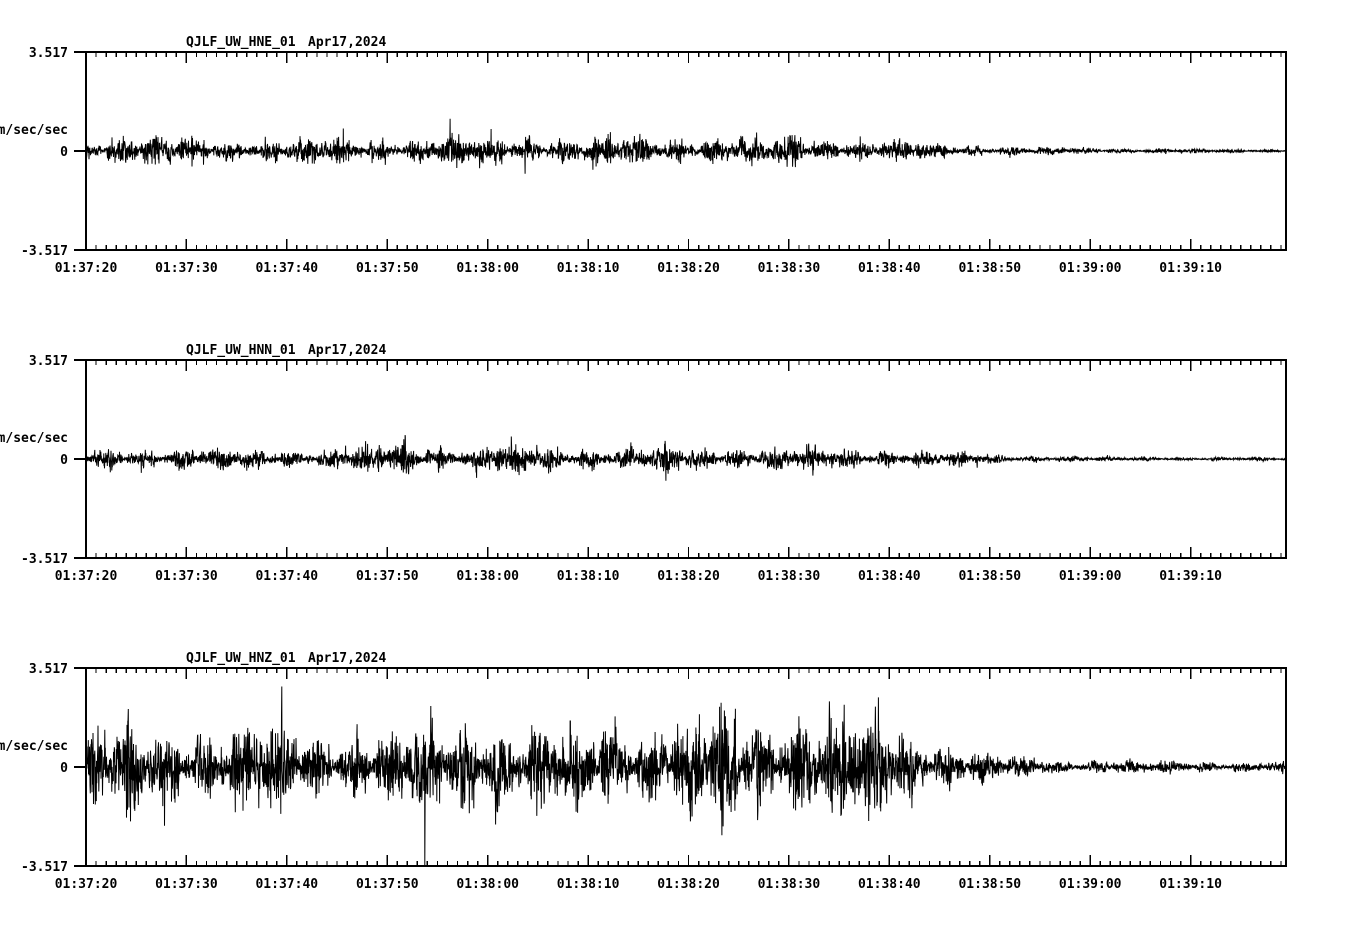 This screenshot has height=938, width=1358. What do you see at coordinates (241, 658) in the screenshot?
I see `panel-title-station: QJLF_UW_HNZ_01` at bounding box center [241, 658].